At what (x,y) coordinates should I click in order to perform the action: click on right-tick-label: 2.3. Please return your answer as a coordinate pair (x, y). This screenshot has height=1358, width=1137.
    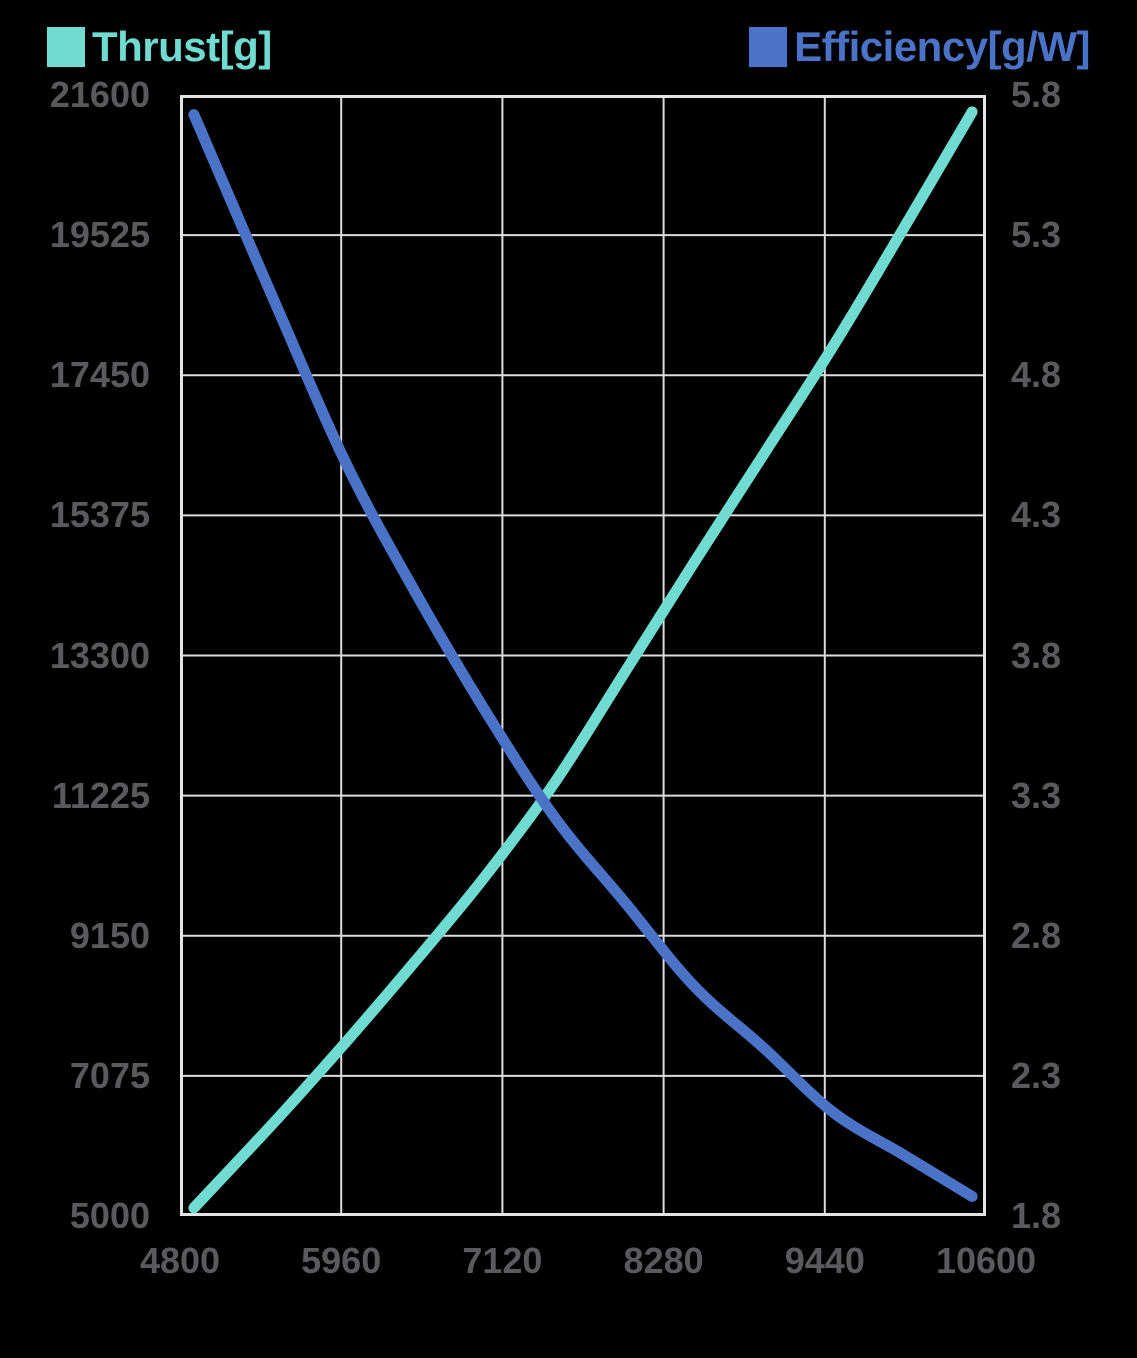
    Looking at the image, I should click on (1036, 1075).